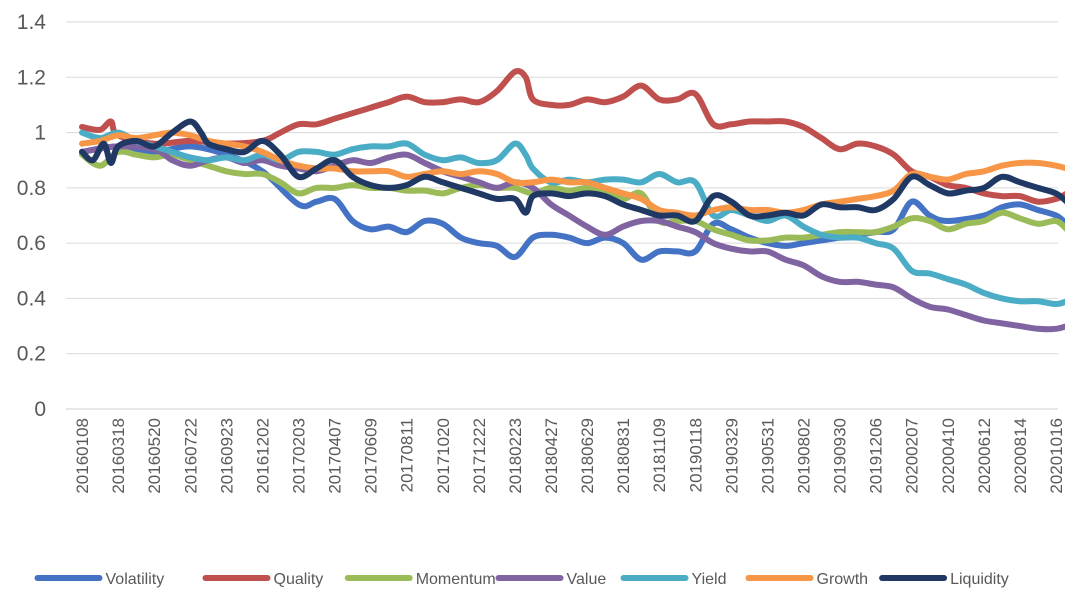  I want to click on x-tick-label: 20190930, so click(840, 456).